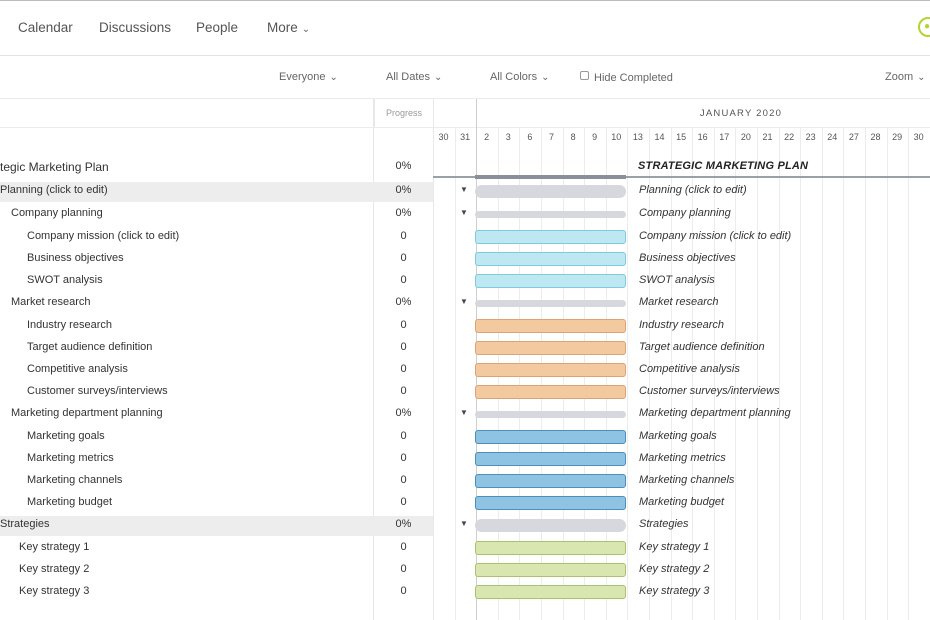 The image size is (930, 620). Describe the element at coordinates (674, 591) in the screenshot. I see `task-bar-label: Key strategy 3` at that location.